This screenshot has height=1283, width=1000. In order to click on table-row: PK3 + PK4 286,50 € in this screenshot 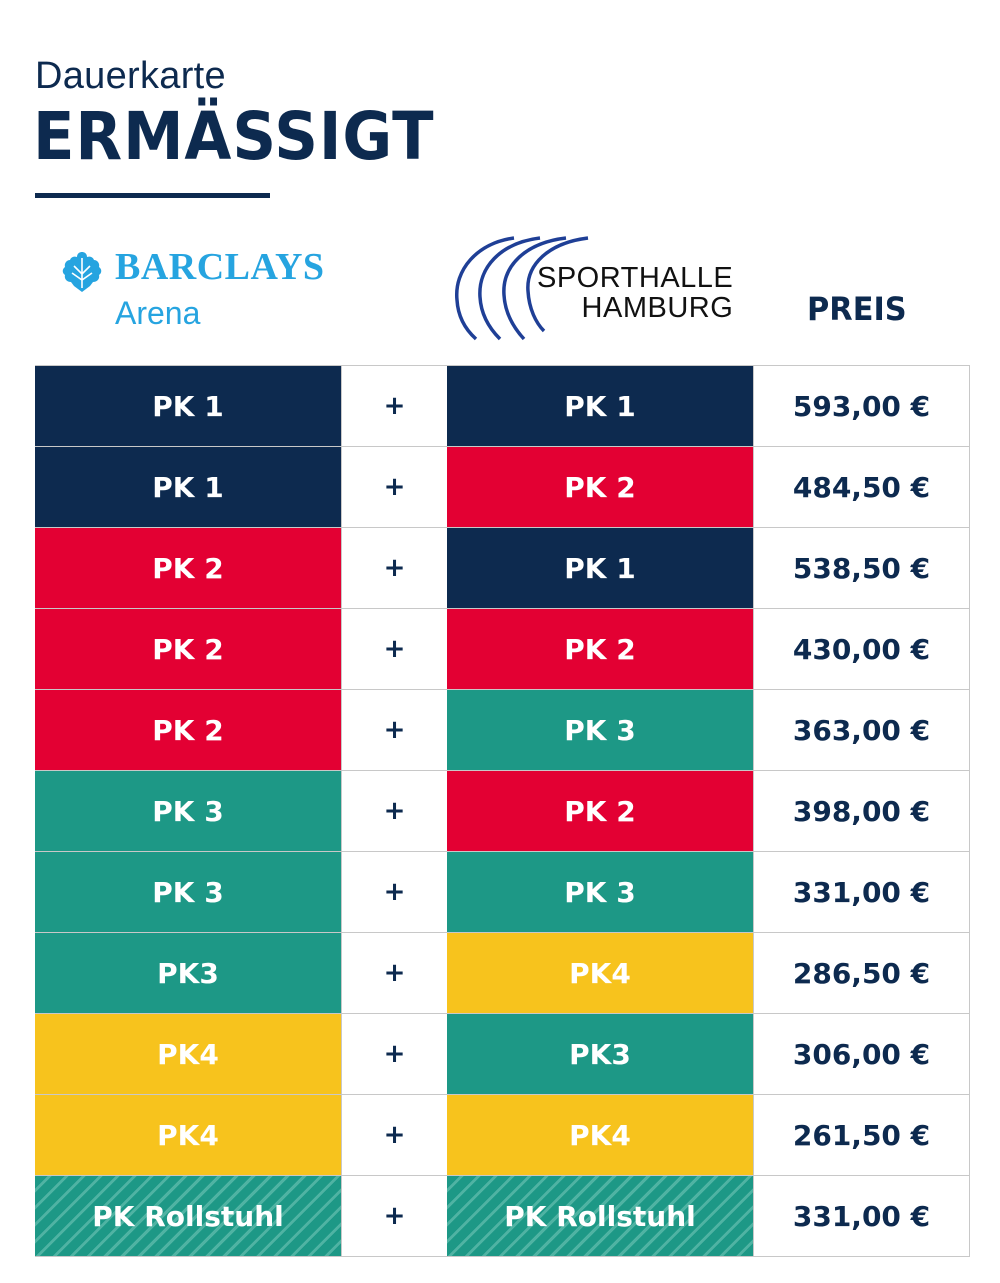, I will do `click(502, 973)`.